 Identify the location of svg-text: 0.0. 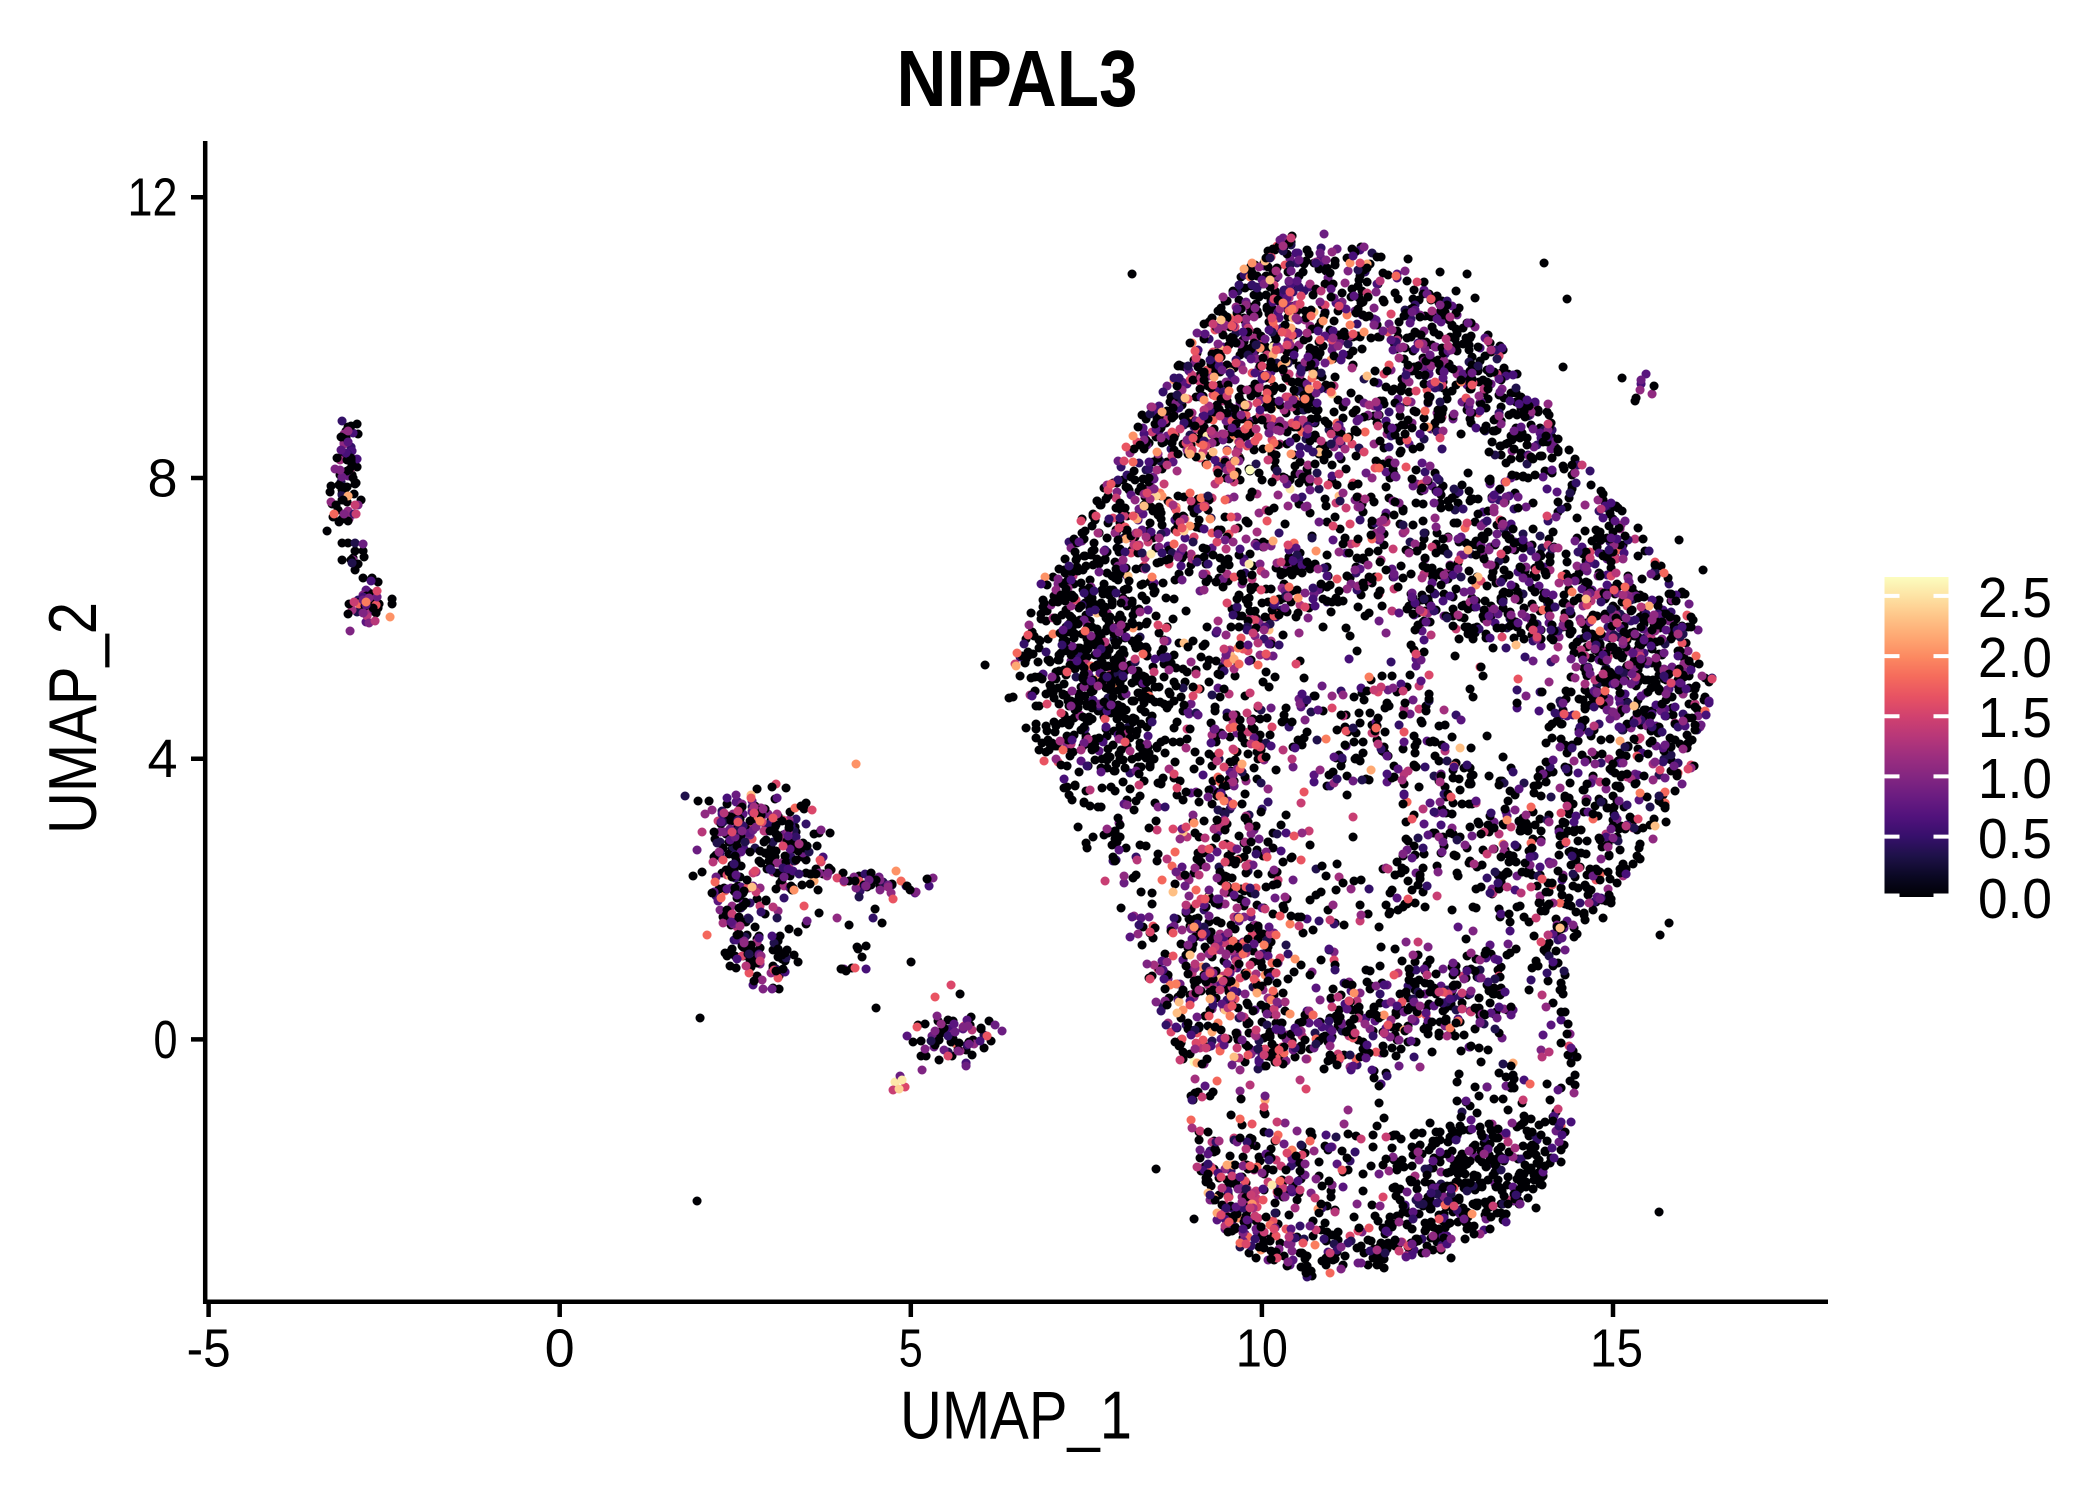
(2015, 898).